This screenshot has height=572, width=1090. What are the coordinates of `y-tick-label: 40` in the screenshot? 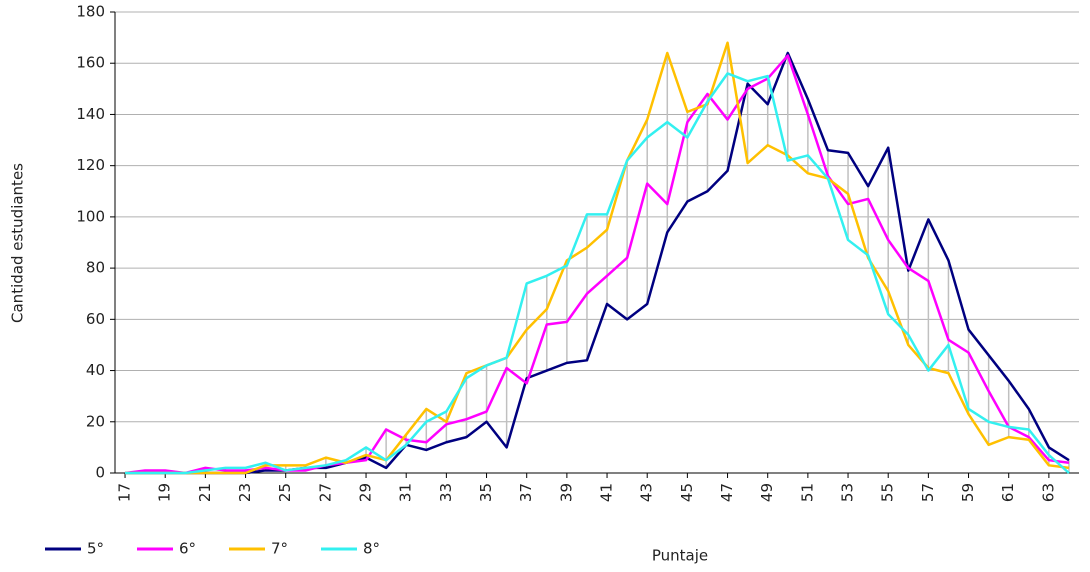 It's located at (95, 370).